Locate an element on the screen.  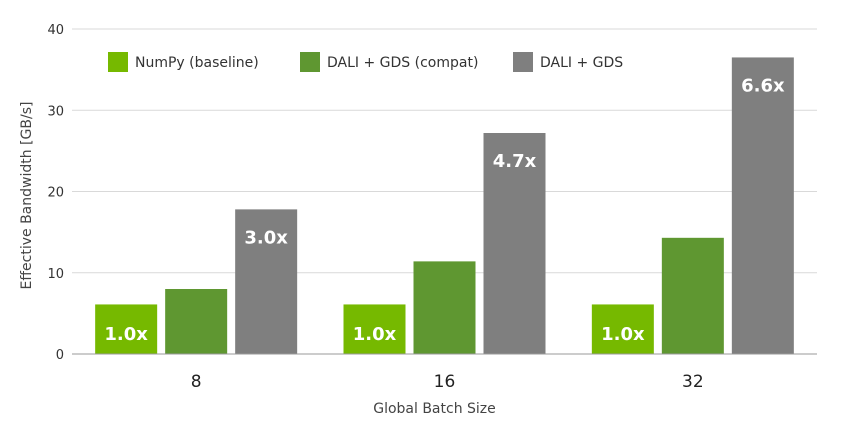
y-tick-label: 30 is located at coordinates (55, 111).